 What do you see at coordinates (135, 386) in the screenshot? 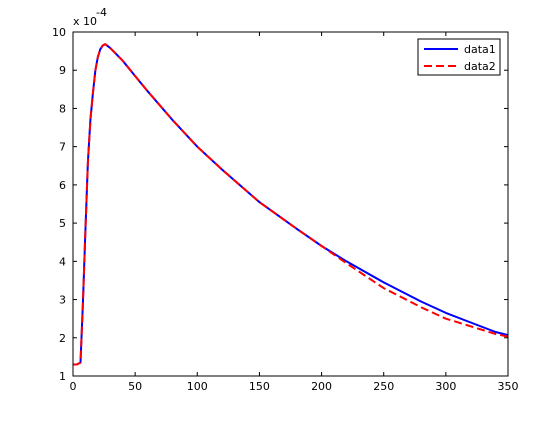
I see `x-tick-label: 50` at bounding box center [135, 386].